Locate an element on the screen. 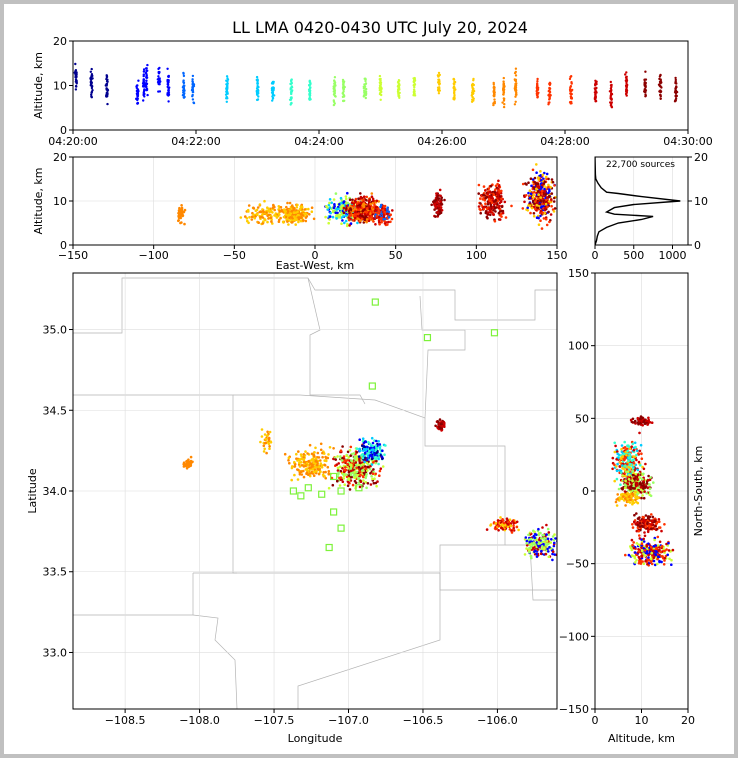 This screenshot has width=738, height=758. source-count-label: 22,700 sources is located at coordinates (640, 165).